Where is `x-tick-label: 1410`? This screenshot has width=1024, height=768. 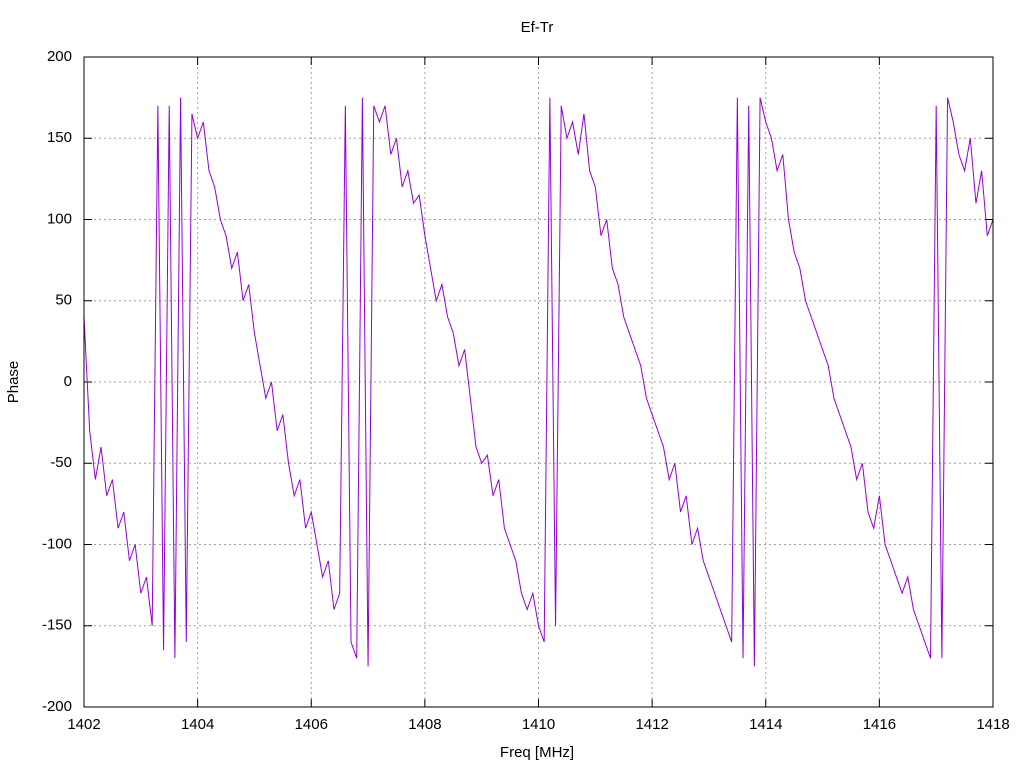 x-tick-label: 1410 is located at coordinates (538, 724).